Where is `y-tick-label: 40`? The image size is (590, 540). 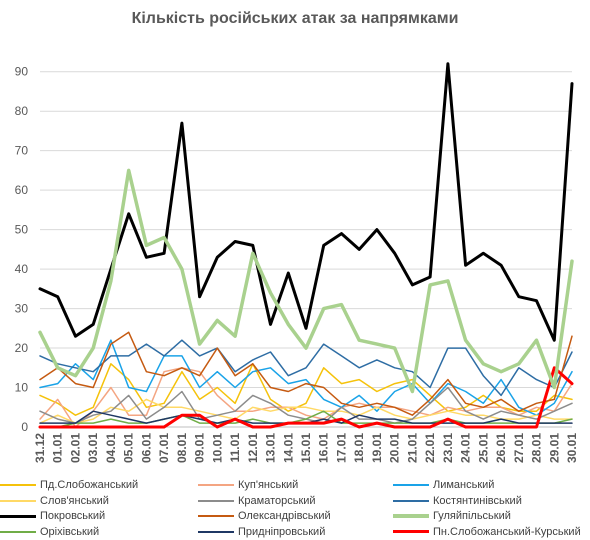
y-tick-label: 40 is located at coordinates (22, 269).